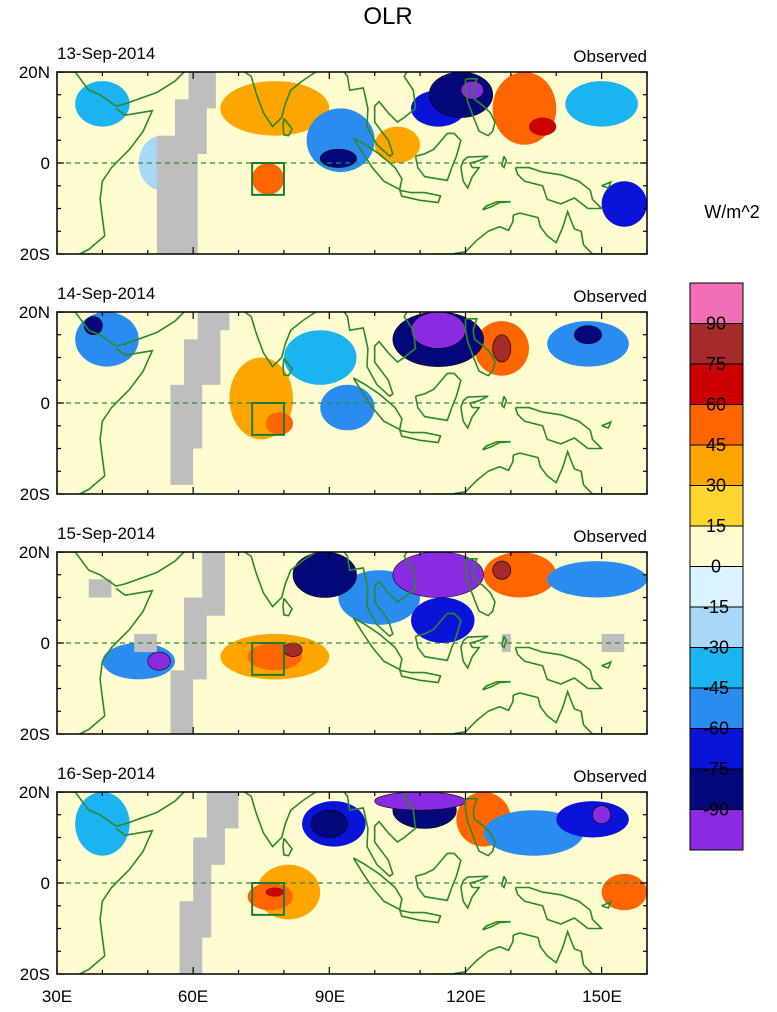 This screenshot has width=777, height=1012. Describe the element at coordinates (387, 16) in the screenshot. I see `chart-title: OLR` at that location.